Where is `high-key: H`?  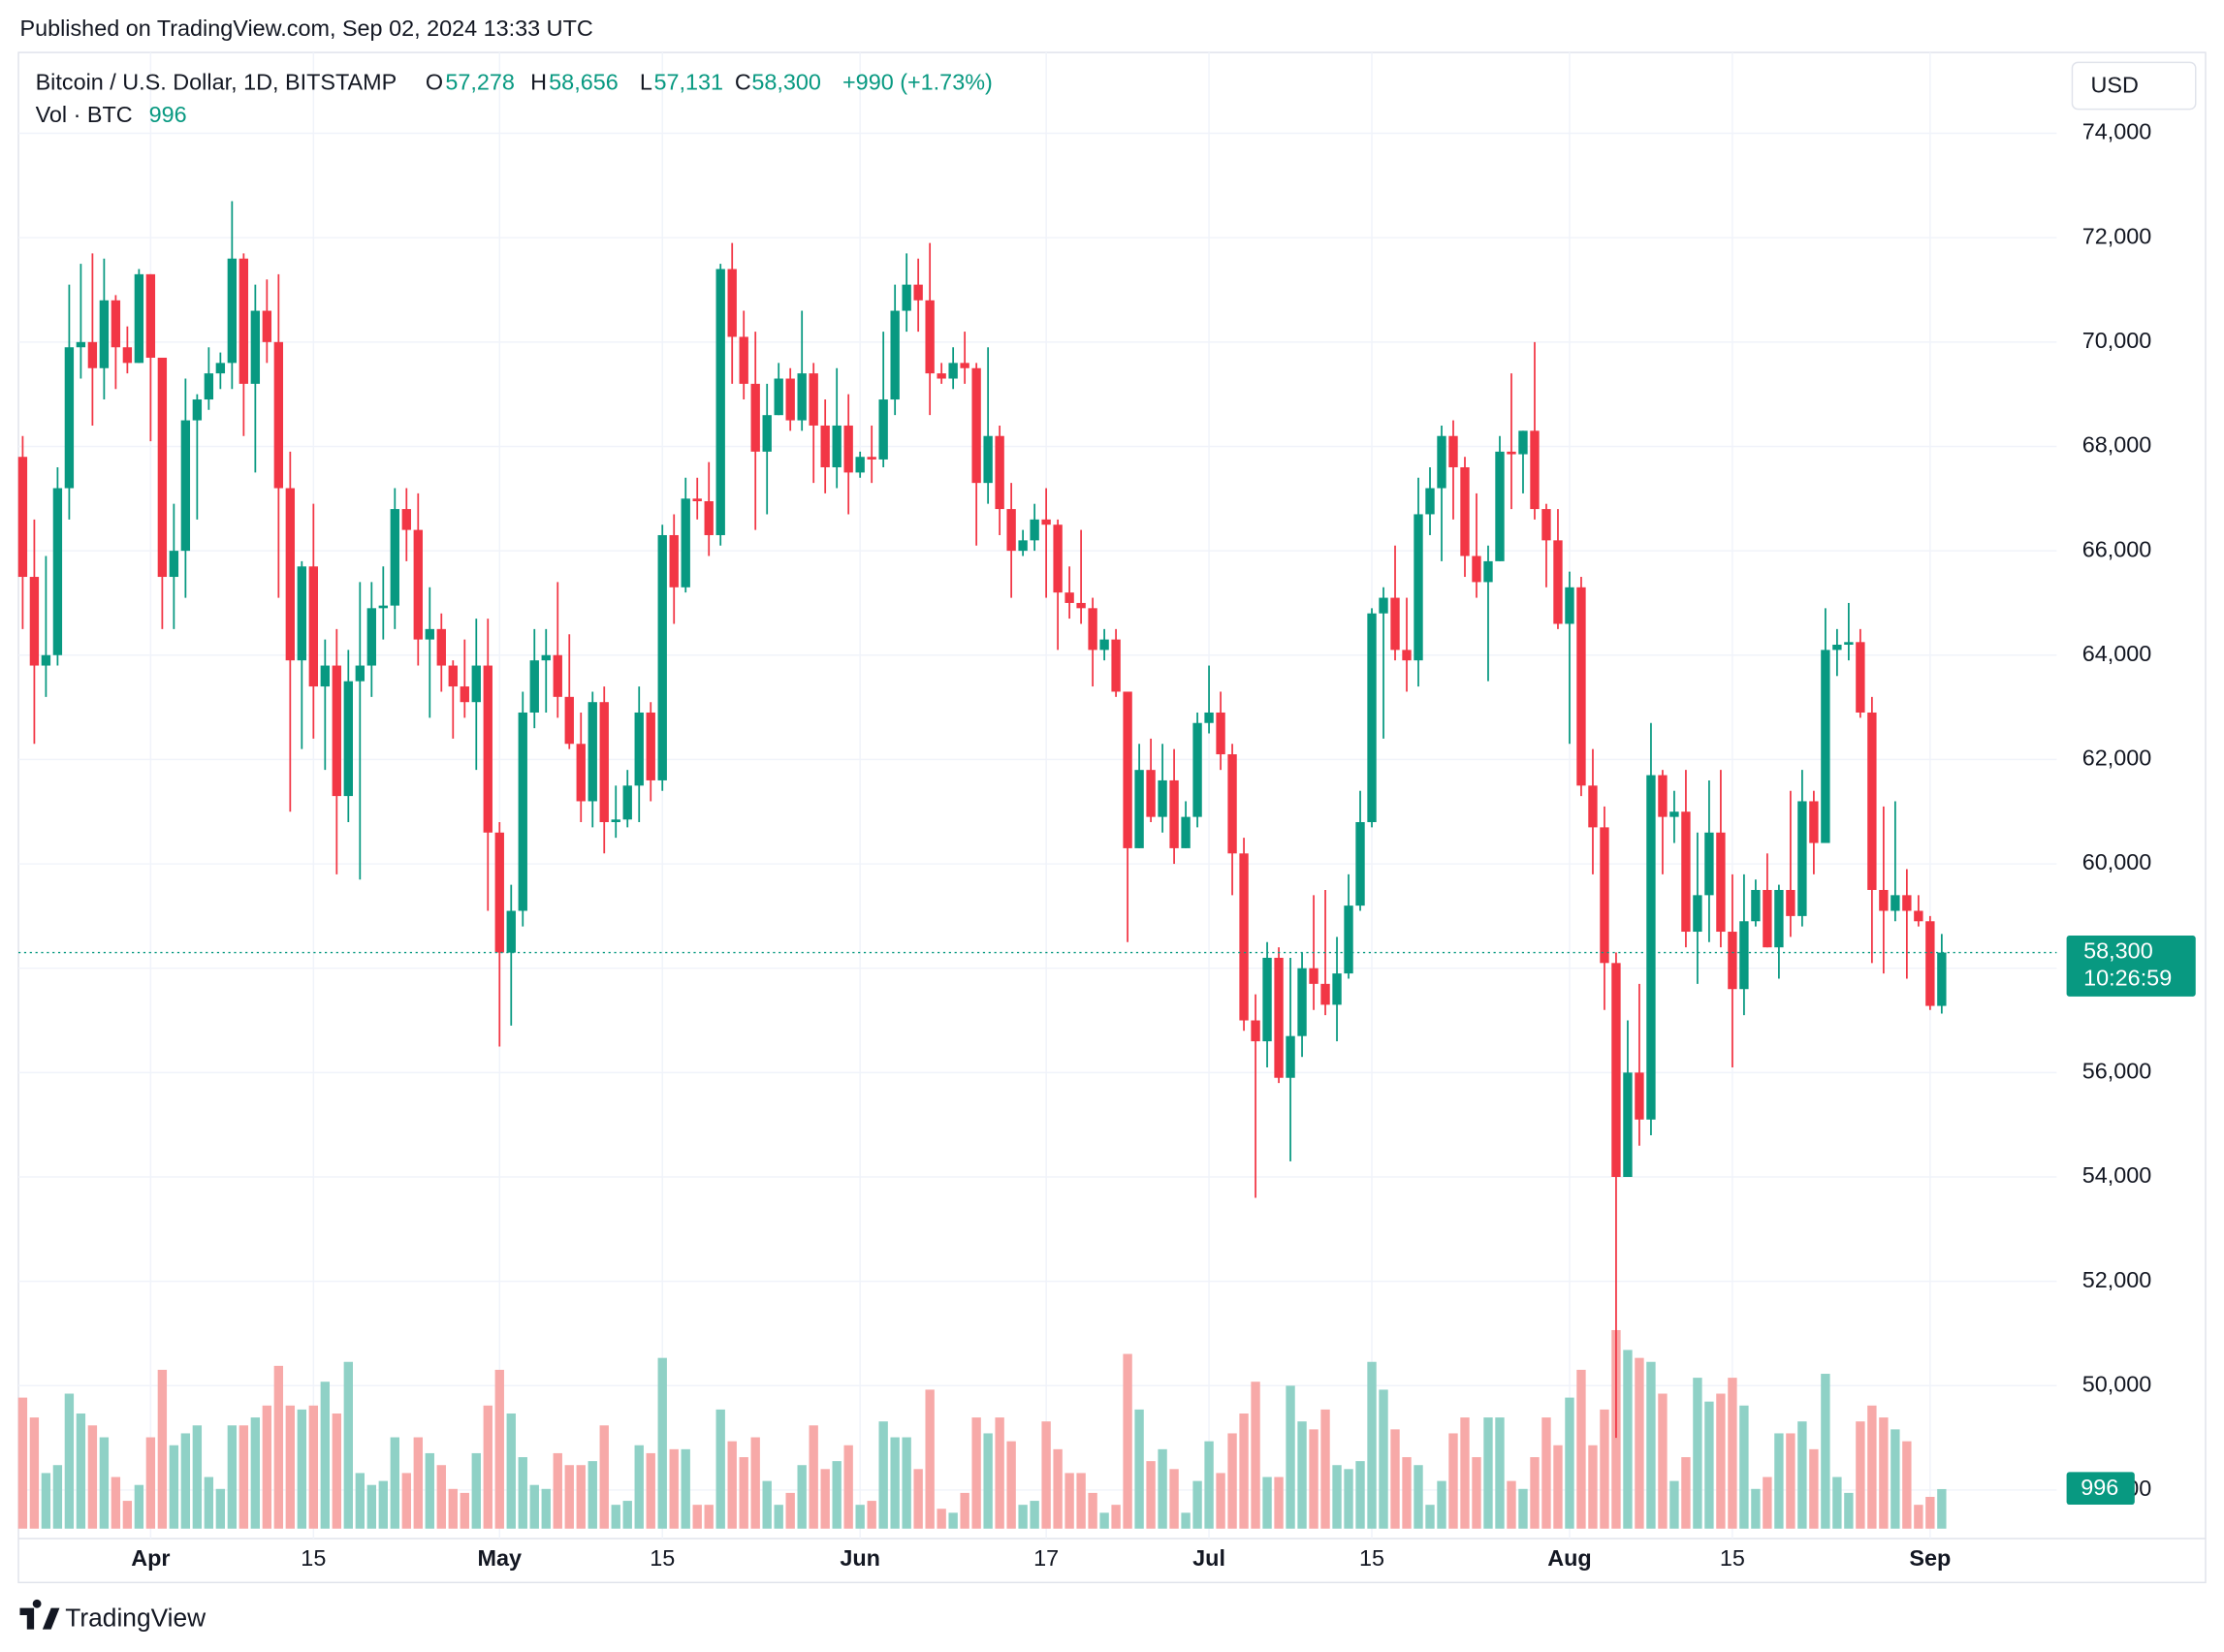 high-key: H is located at coordinates (538, 81).